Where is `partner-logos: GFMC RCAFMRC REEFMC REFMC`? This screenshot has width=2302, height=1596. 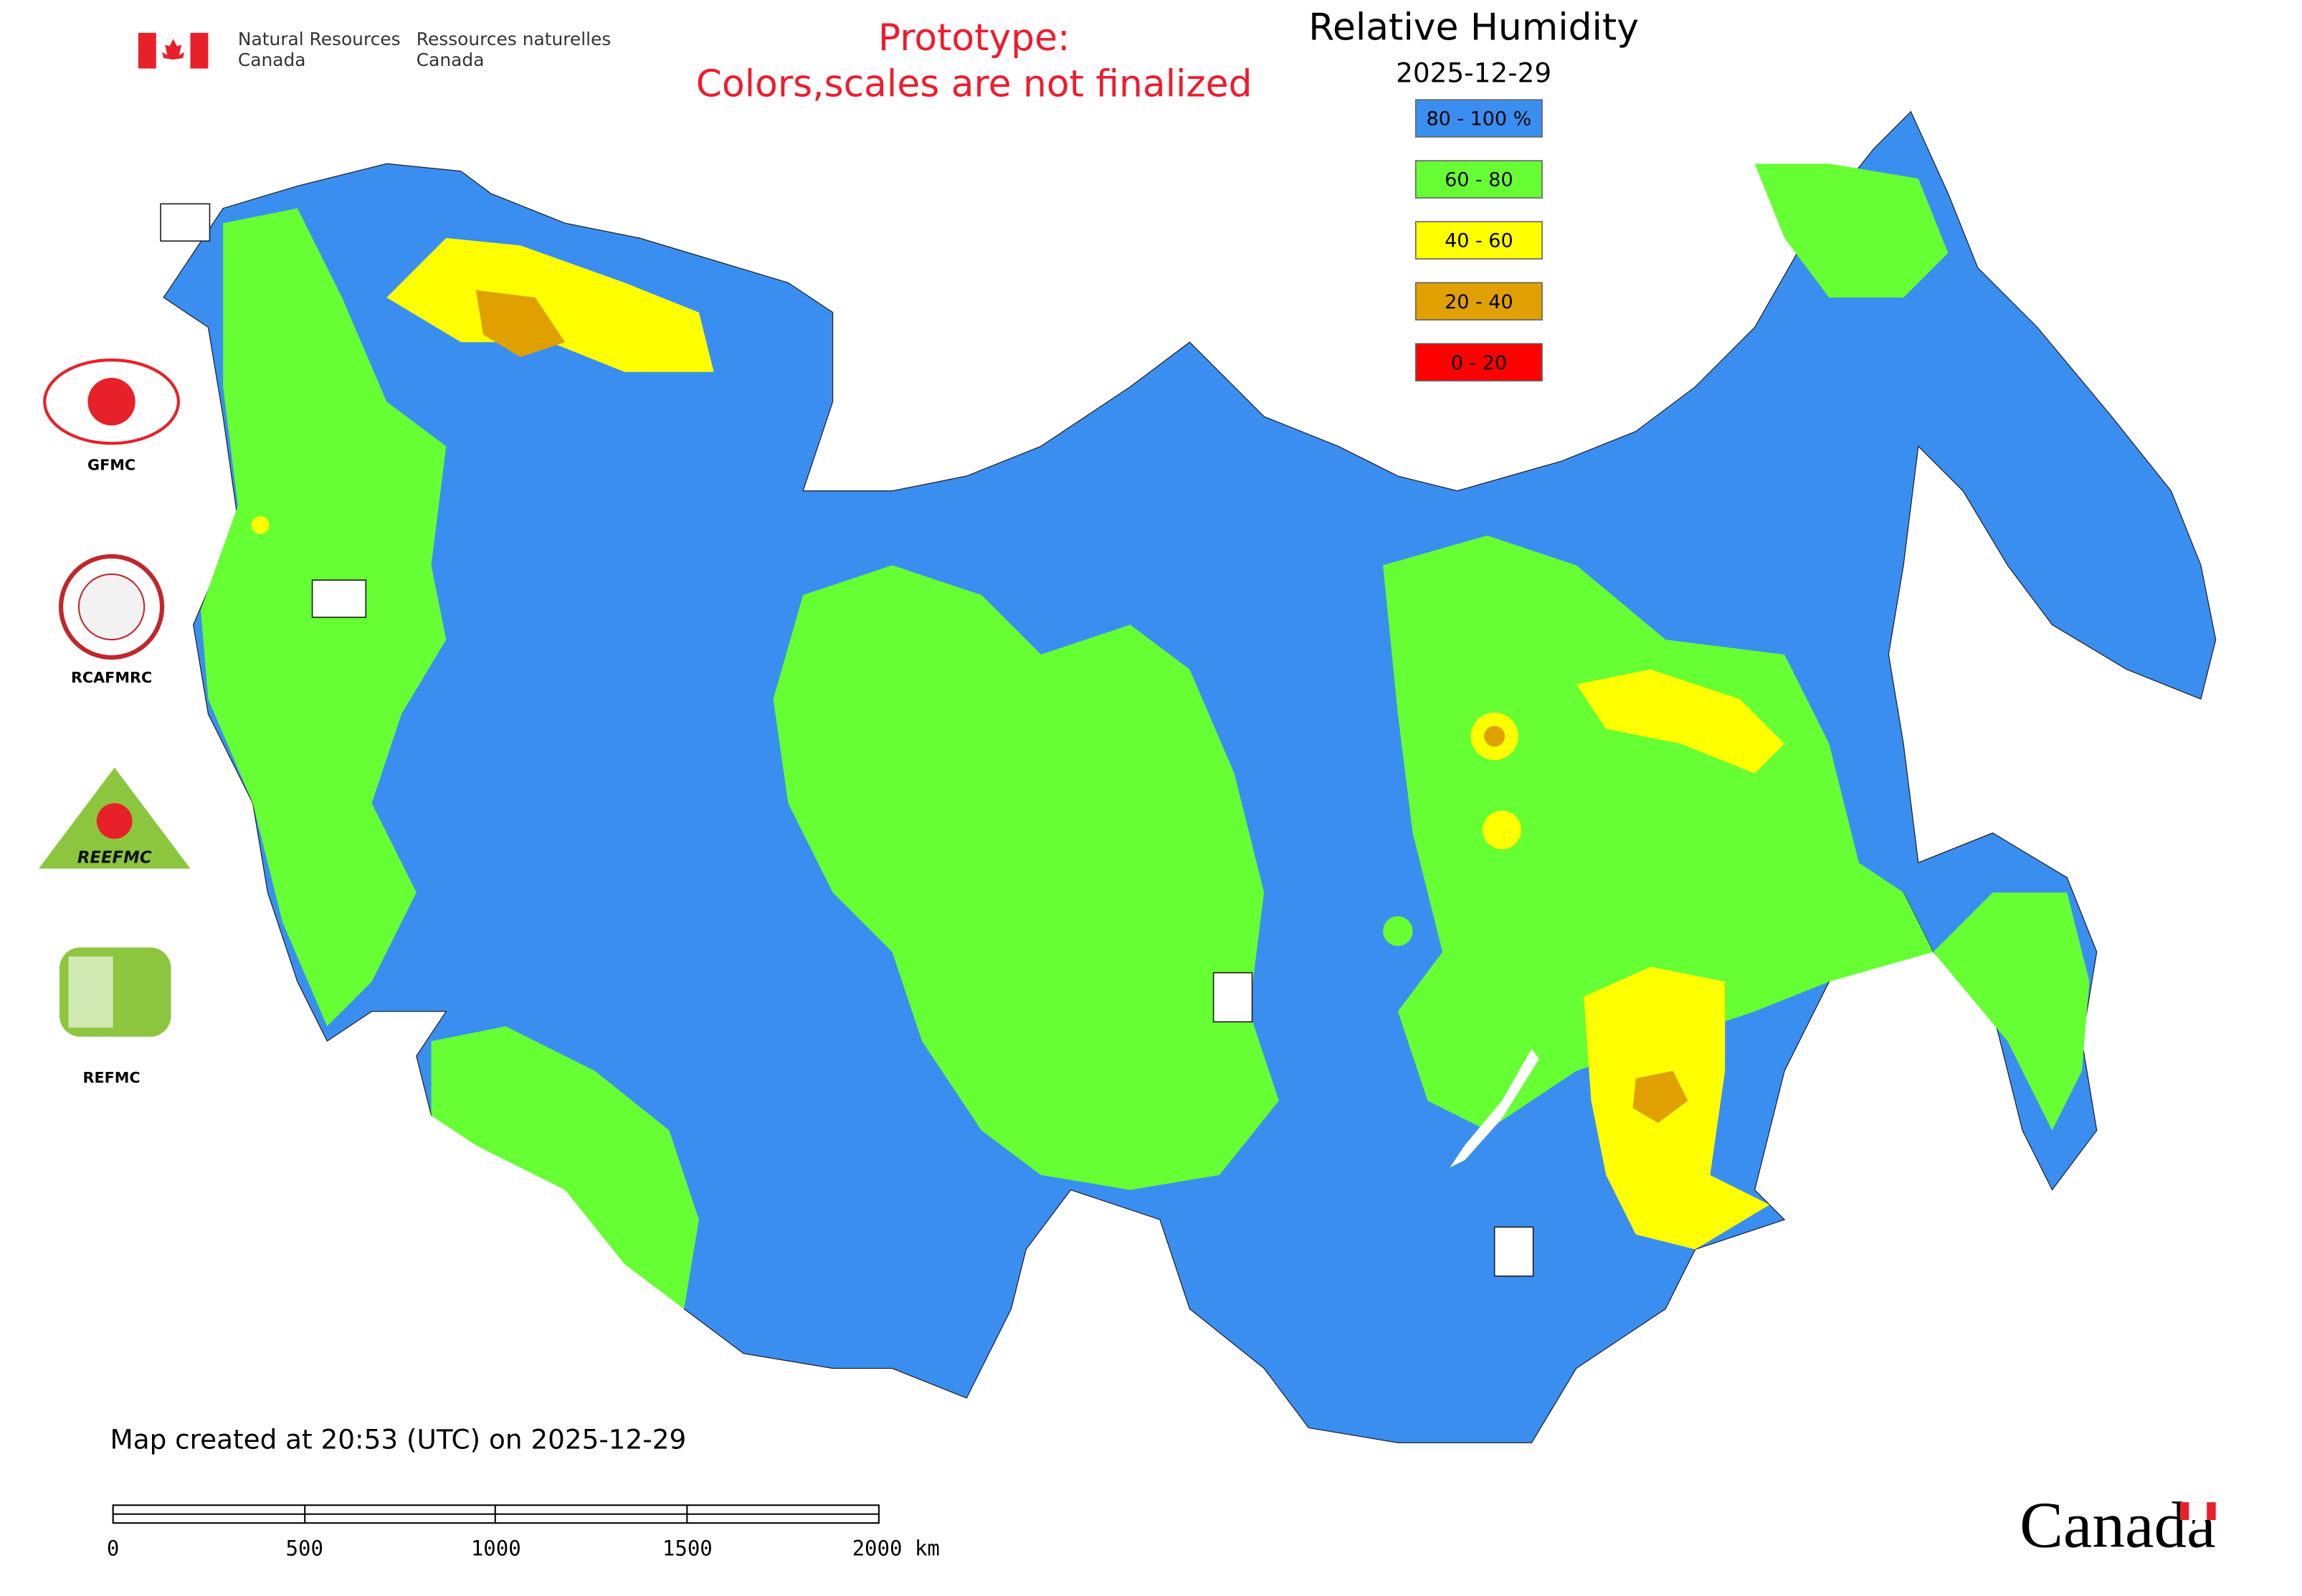 partner-logos: GFMC RCAFMRC REEFMC REFMC is located at coordinates (114, 722).